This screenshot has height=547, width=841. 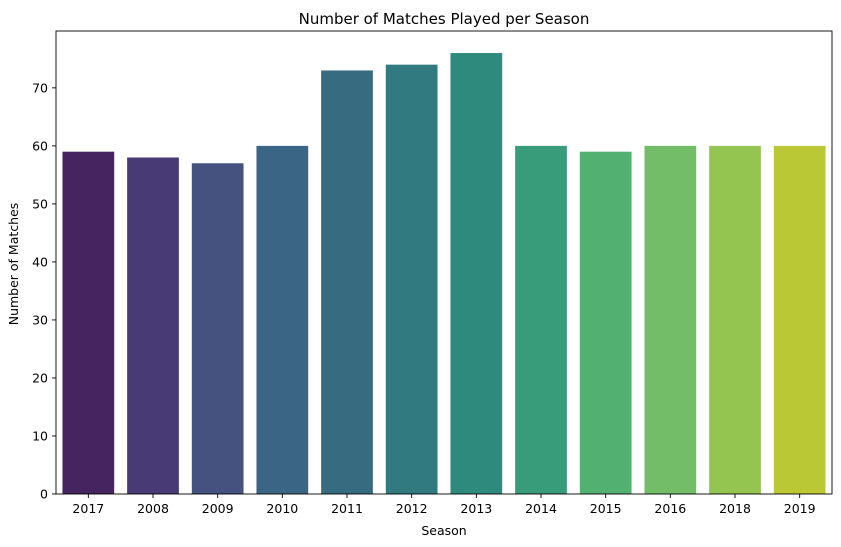 I want to click on y-tick-label: 40, so click(x=40, y=261).